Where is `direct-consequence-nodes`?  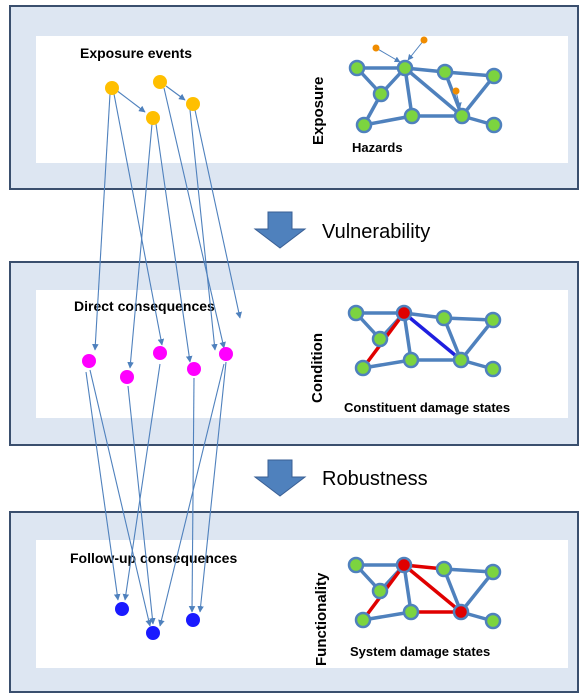
direct-consequence-nodes is located at coordinates (157, 365).